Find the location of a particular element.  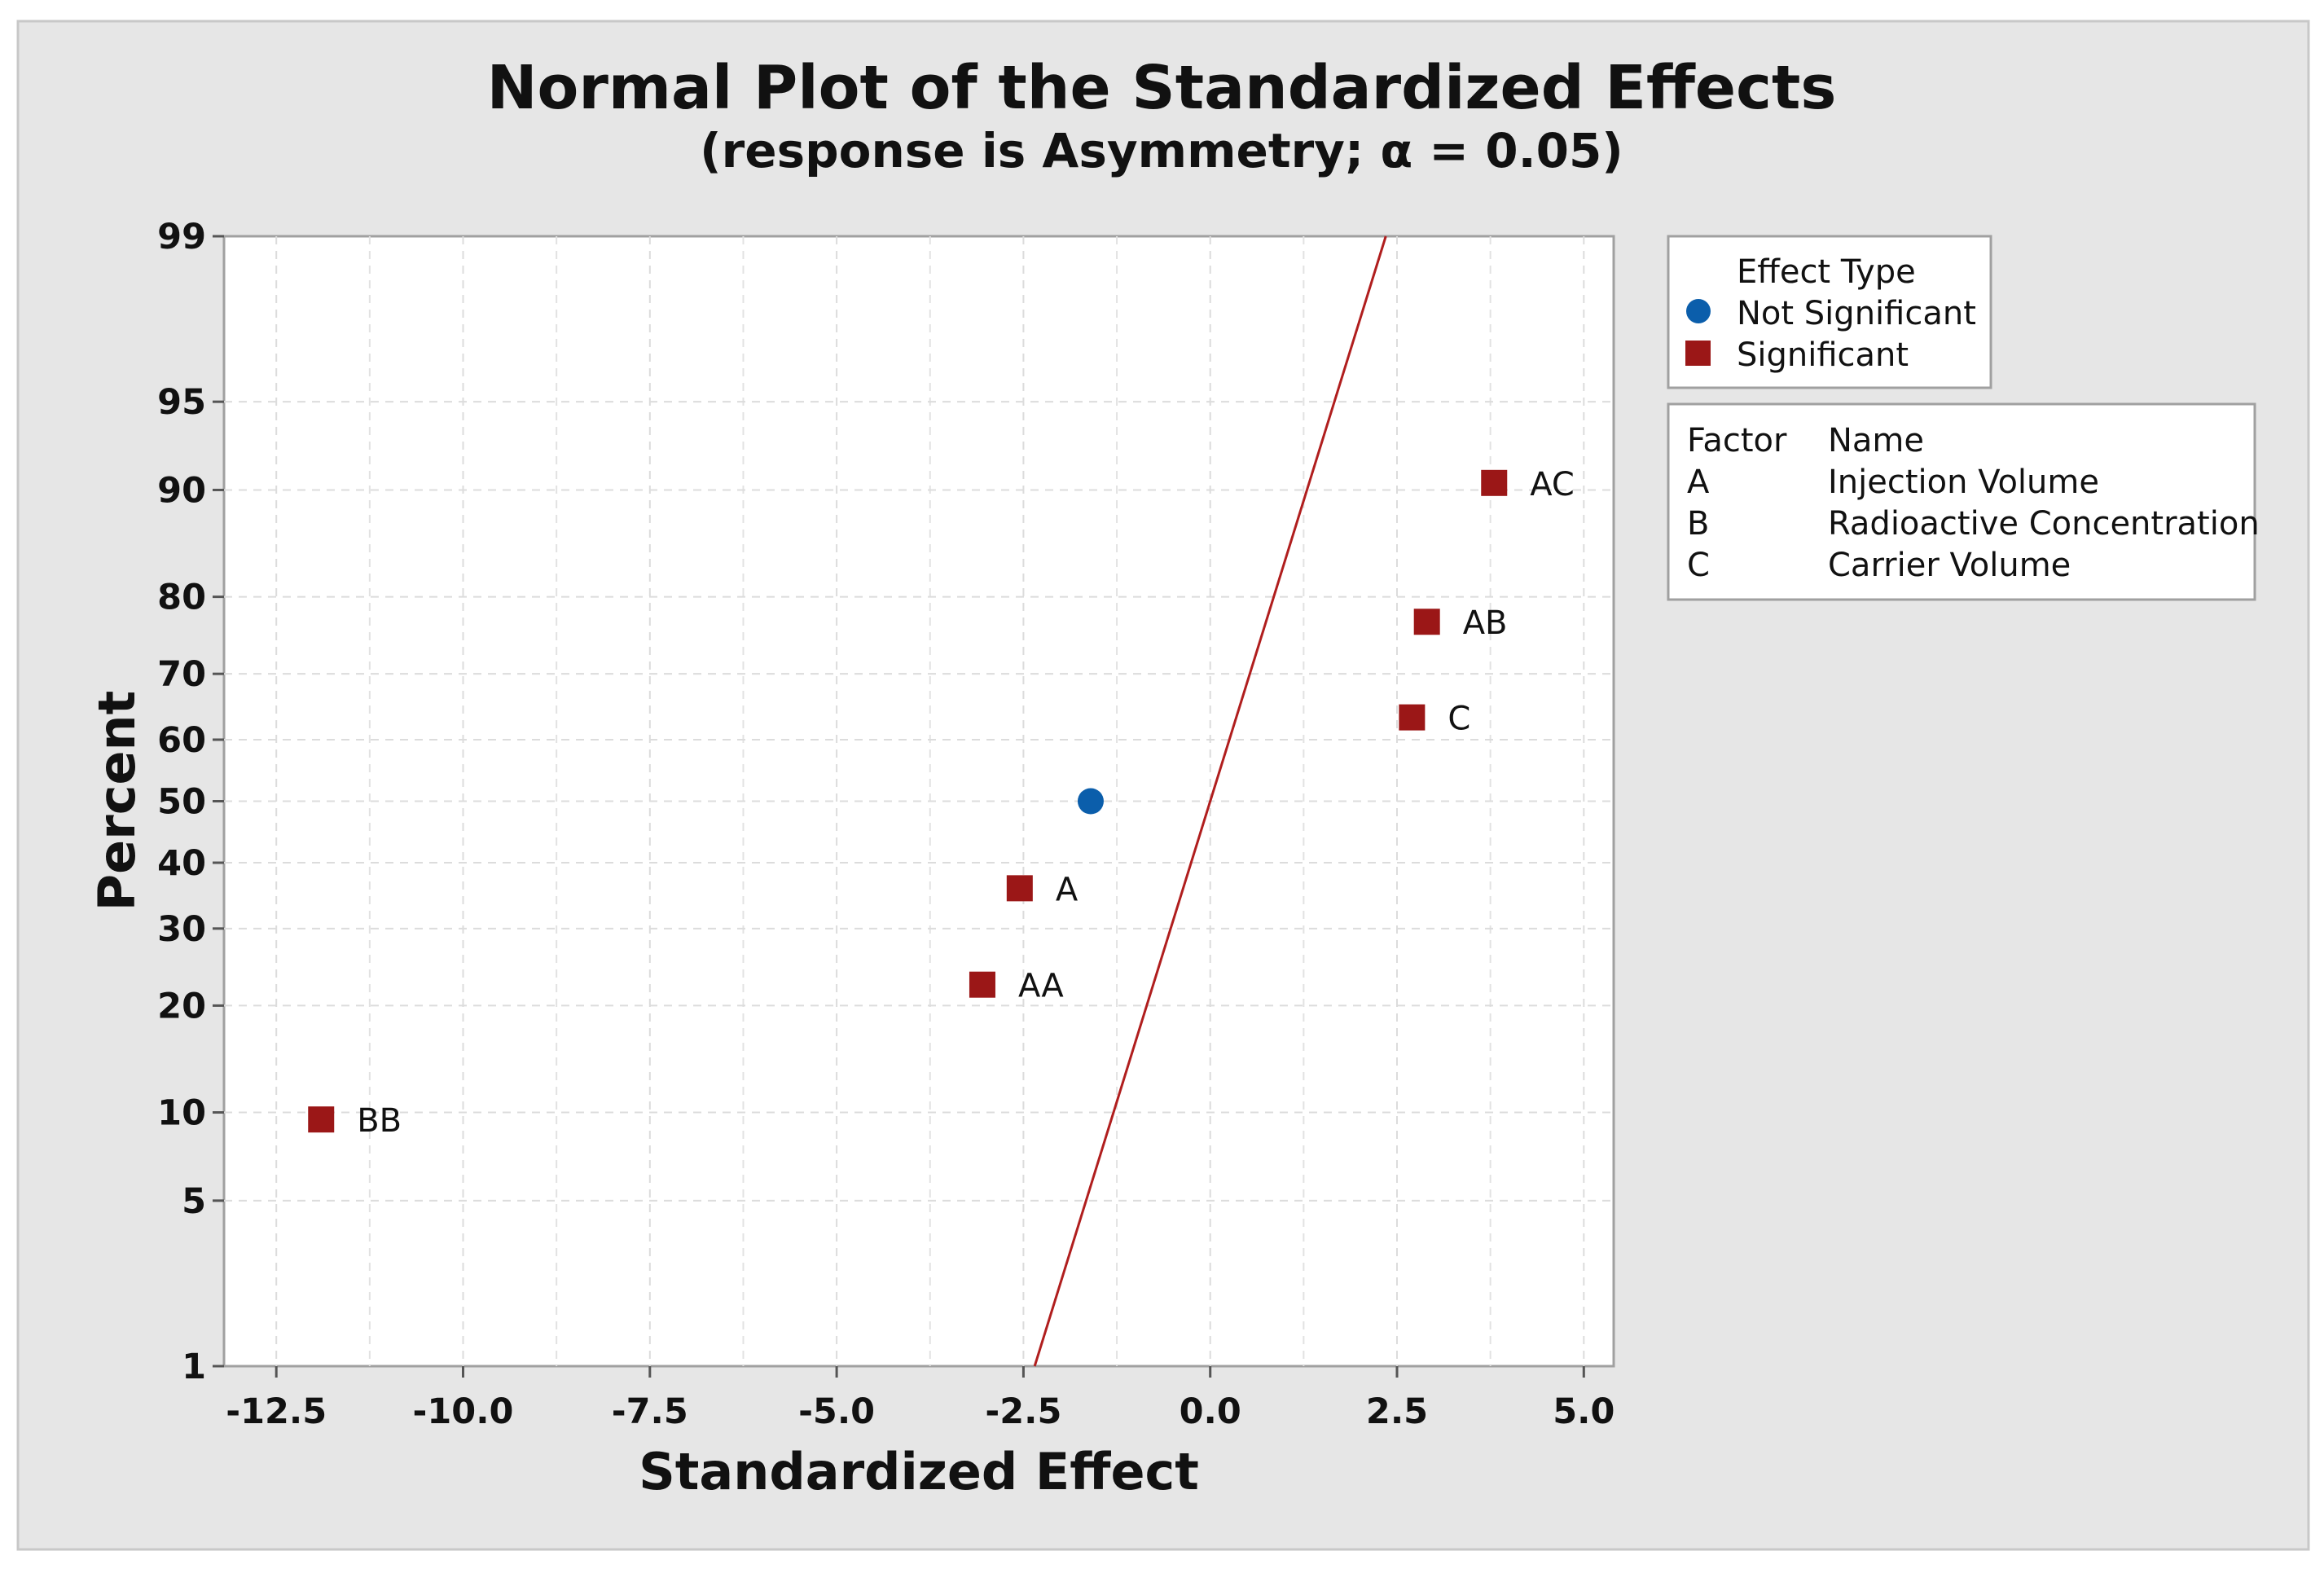

point-label-a: A is located at coordinates (1067, 889).